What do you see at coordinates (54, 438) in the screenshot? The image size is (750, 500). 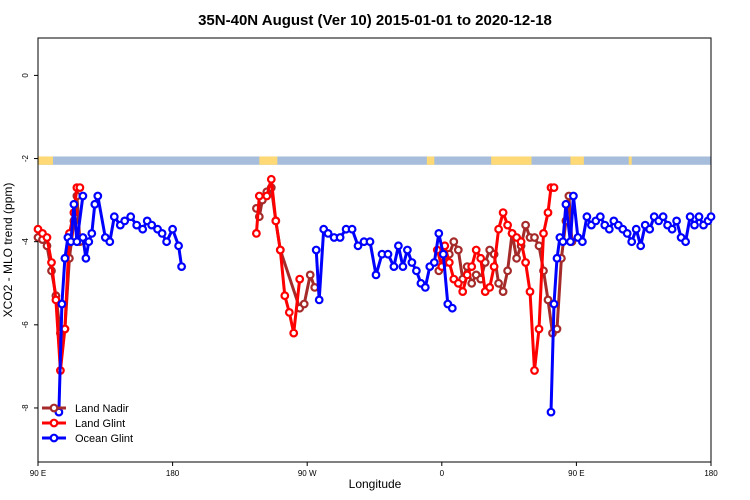 I see `legend-ocean-glint-marker` at bounding box center [54, 438].